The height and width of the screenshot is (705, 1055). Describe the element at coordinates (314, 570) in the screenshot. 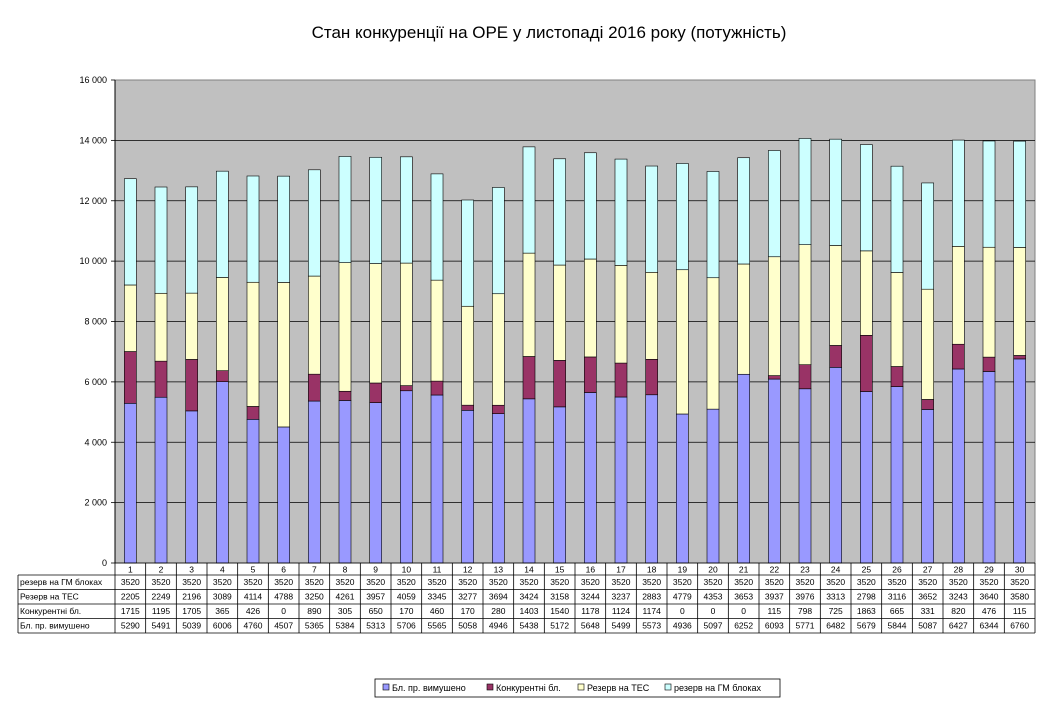

I see `category-label: 7` at that location.